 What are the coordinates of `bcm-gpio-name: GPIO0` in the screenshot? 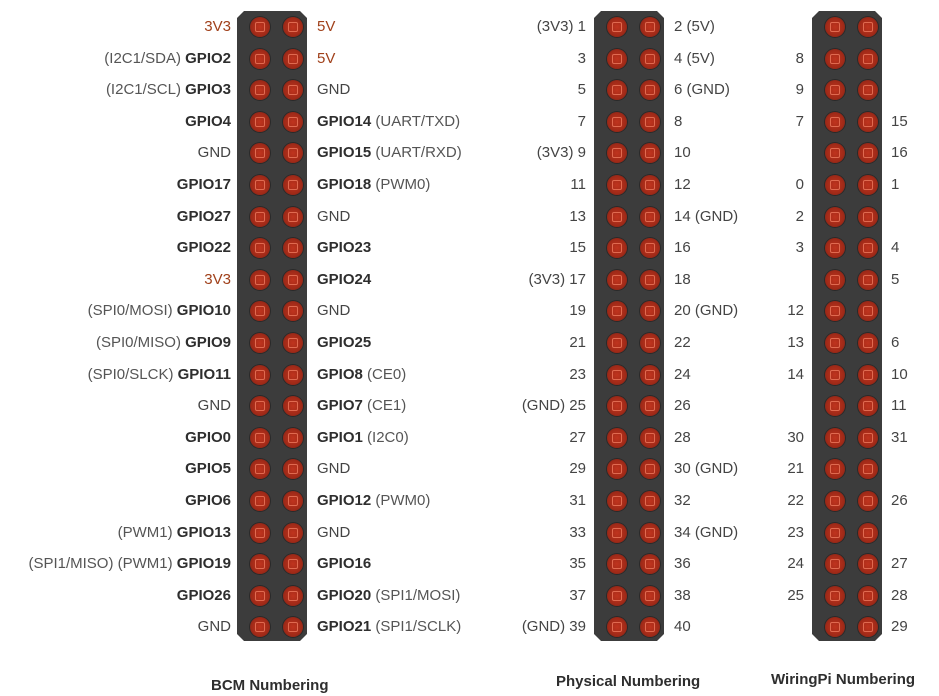 It's located at (208, 437).